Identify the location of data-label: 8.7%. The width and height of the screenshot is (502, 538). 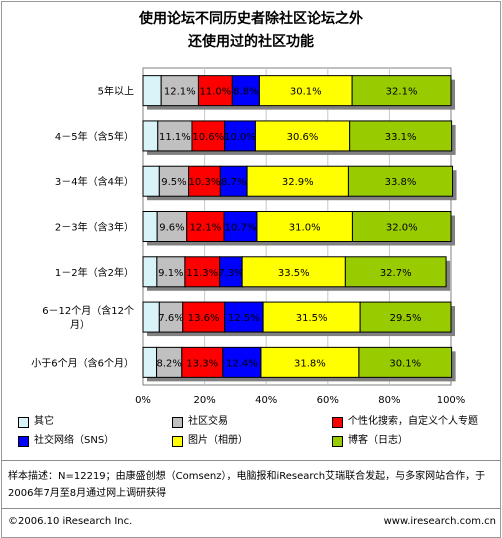
(233, 182).